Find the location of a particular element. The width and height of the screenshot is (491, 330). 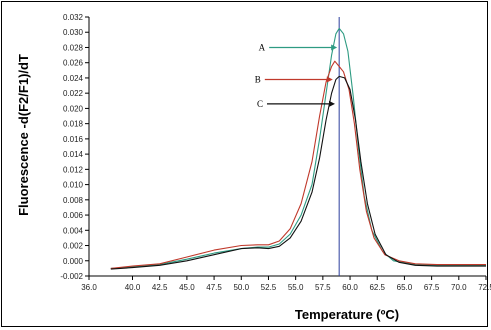

annotation-label-a: A is located at coordinates (262, 47).